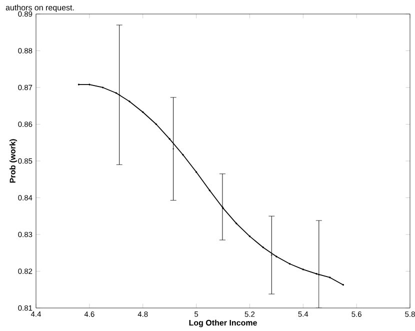 The width and height of the screenshot is (415, 331). I want to click on text: authors on request., so click(40, 8).